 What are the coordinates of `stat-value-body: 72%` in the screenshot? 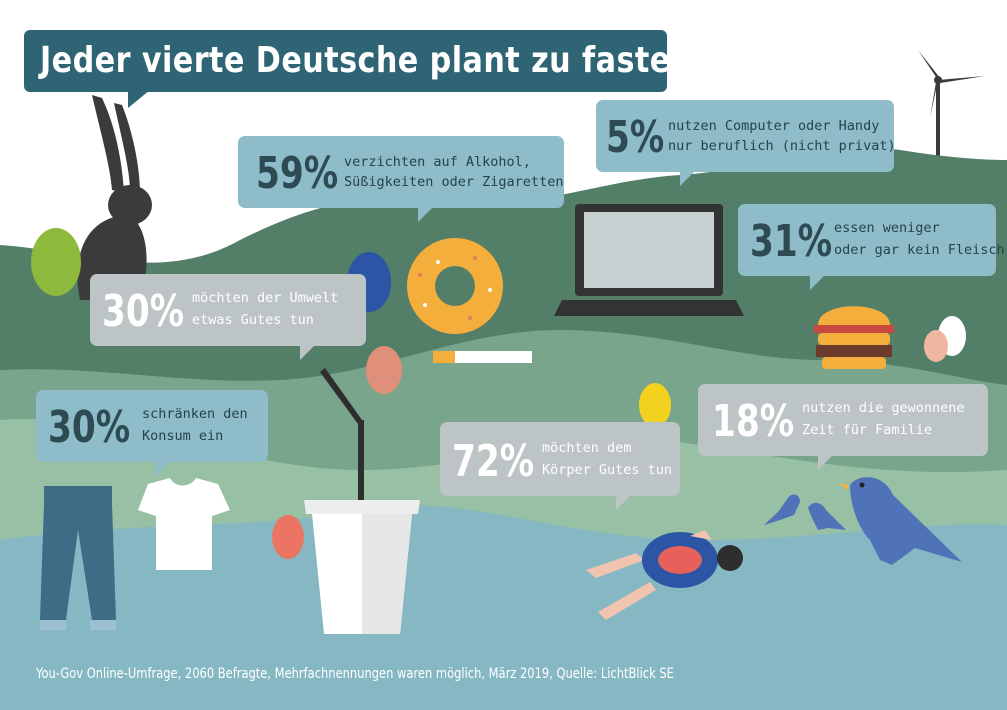 It's located at (493, 461).